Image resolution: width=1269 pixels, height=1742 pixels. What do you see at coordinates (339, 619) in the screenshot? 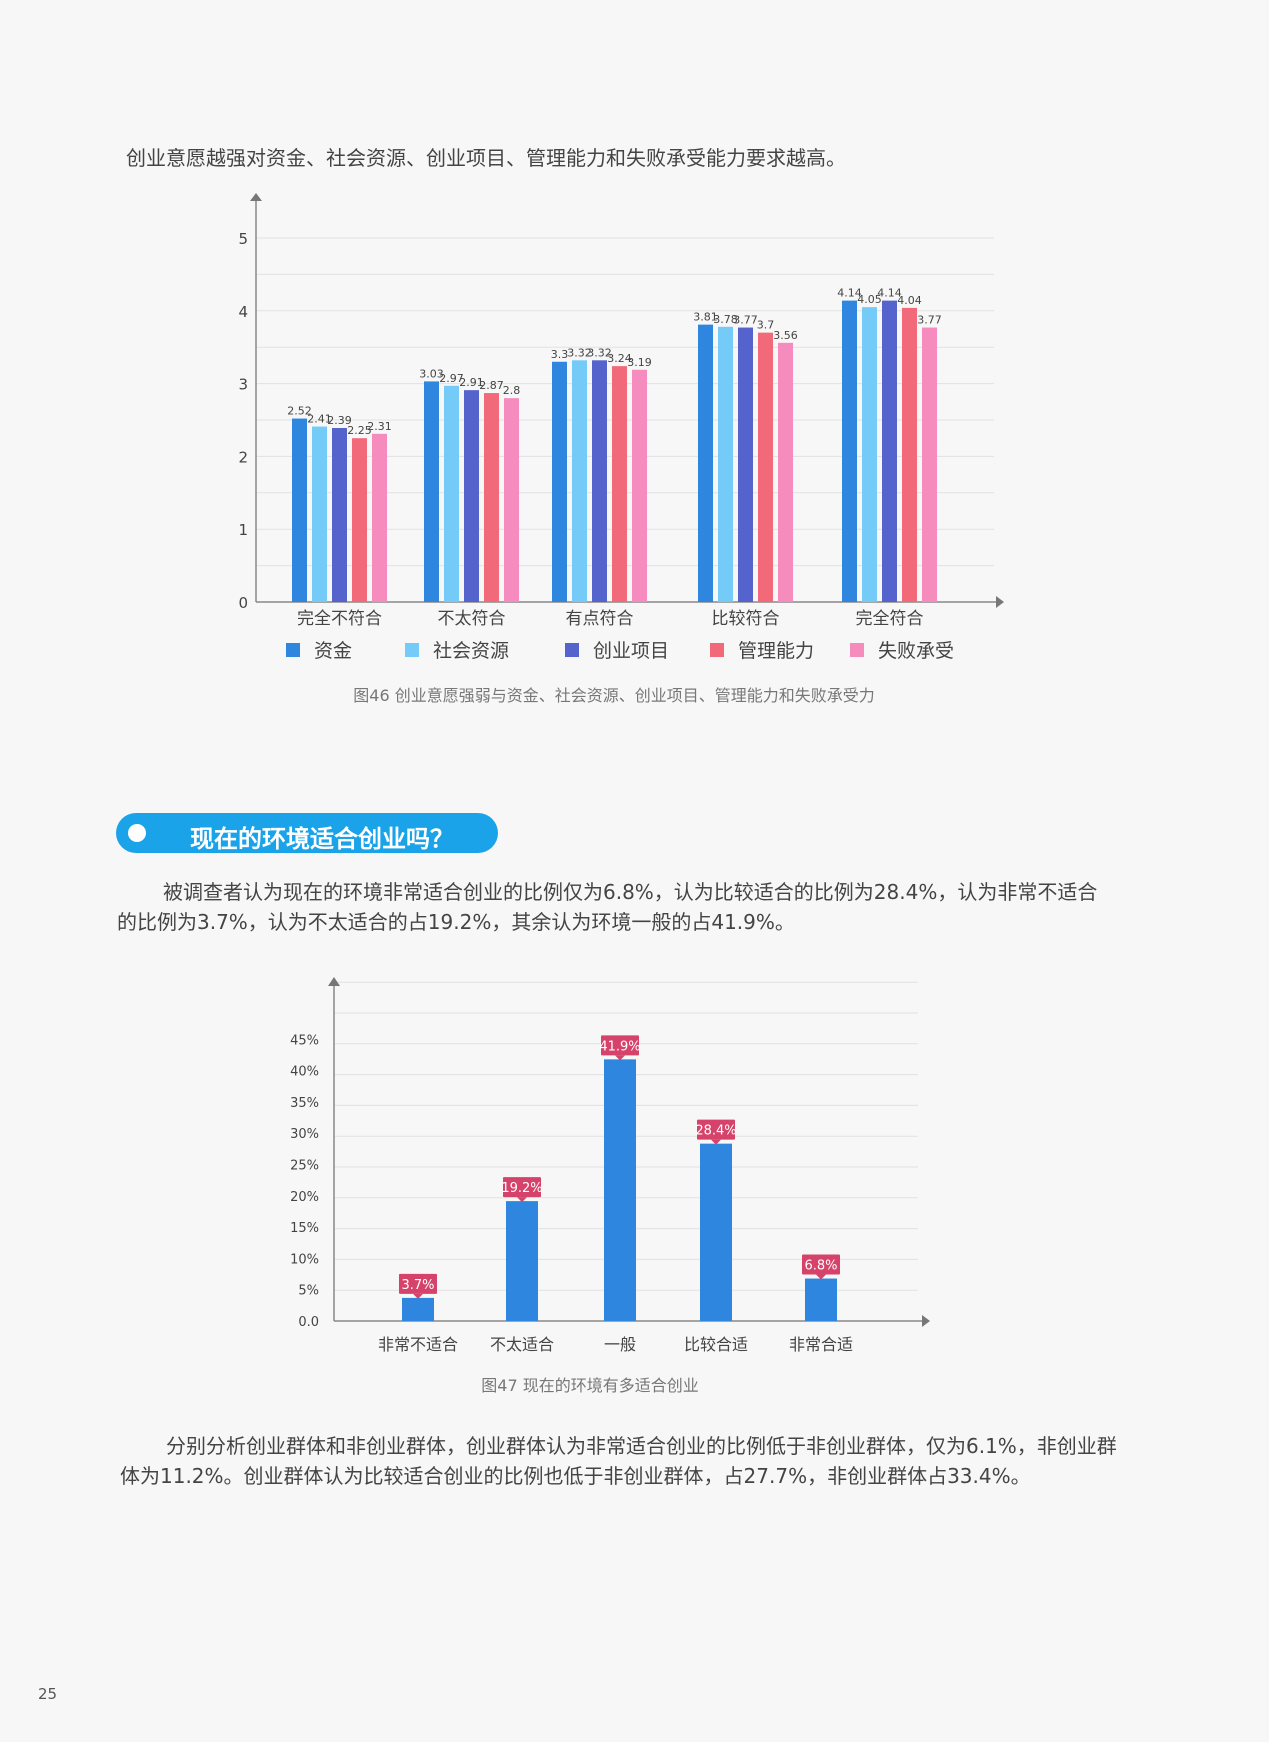
I see `x-category-label: 完全不符合` at bounding box center [339, 619].